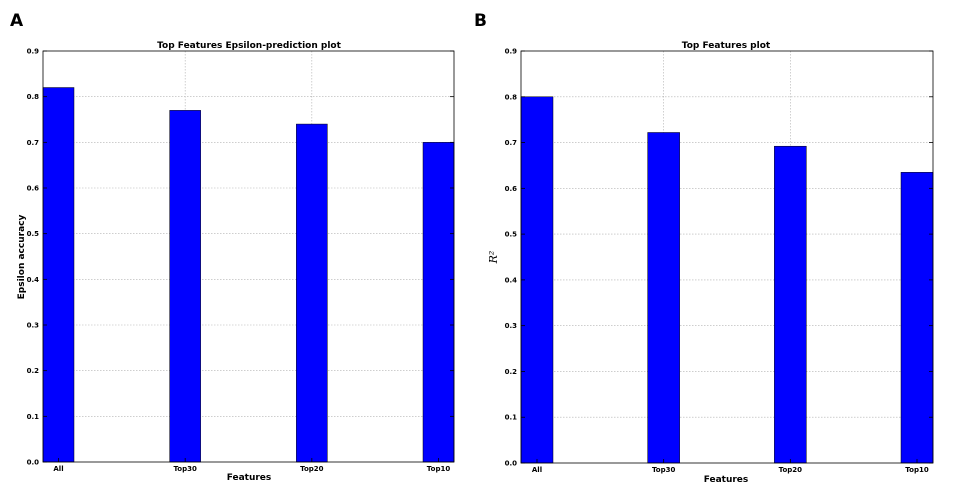  What do you see at coordinates (511, 464) in the screenshot?
I see `panel-b-y-tick-label: 0.0` at bounding box center [511, 464].